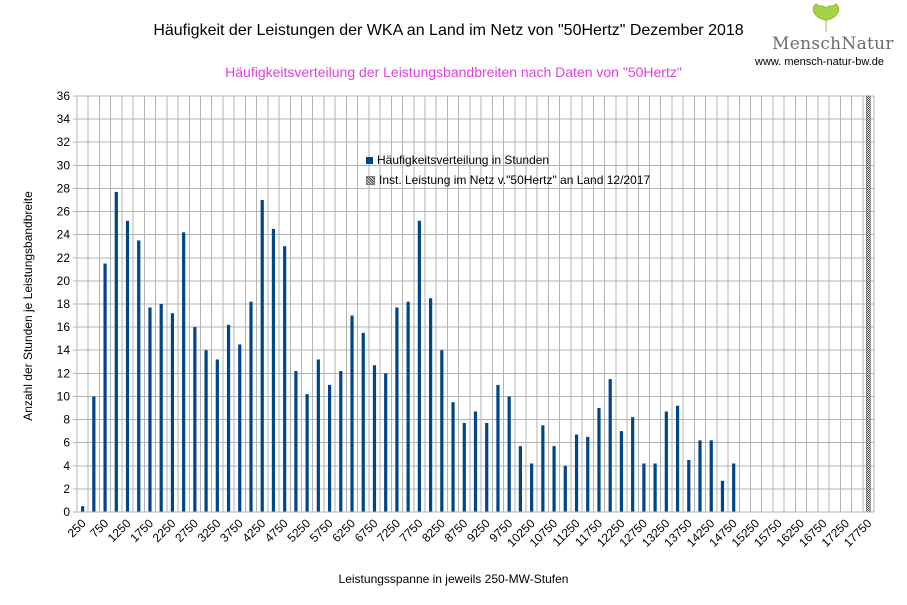  What do you see at coordinates (343, 530) in the screenshot?
I see `x-tick-label: 6250` at bounding box center [343, 530].